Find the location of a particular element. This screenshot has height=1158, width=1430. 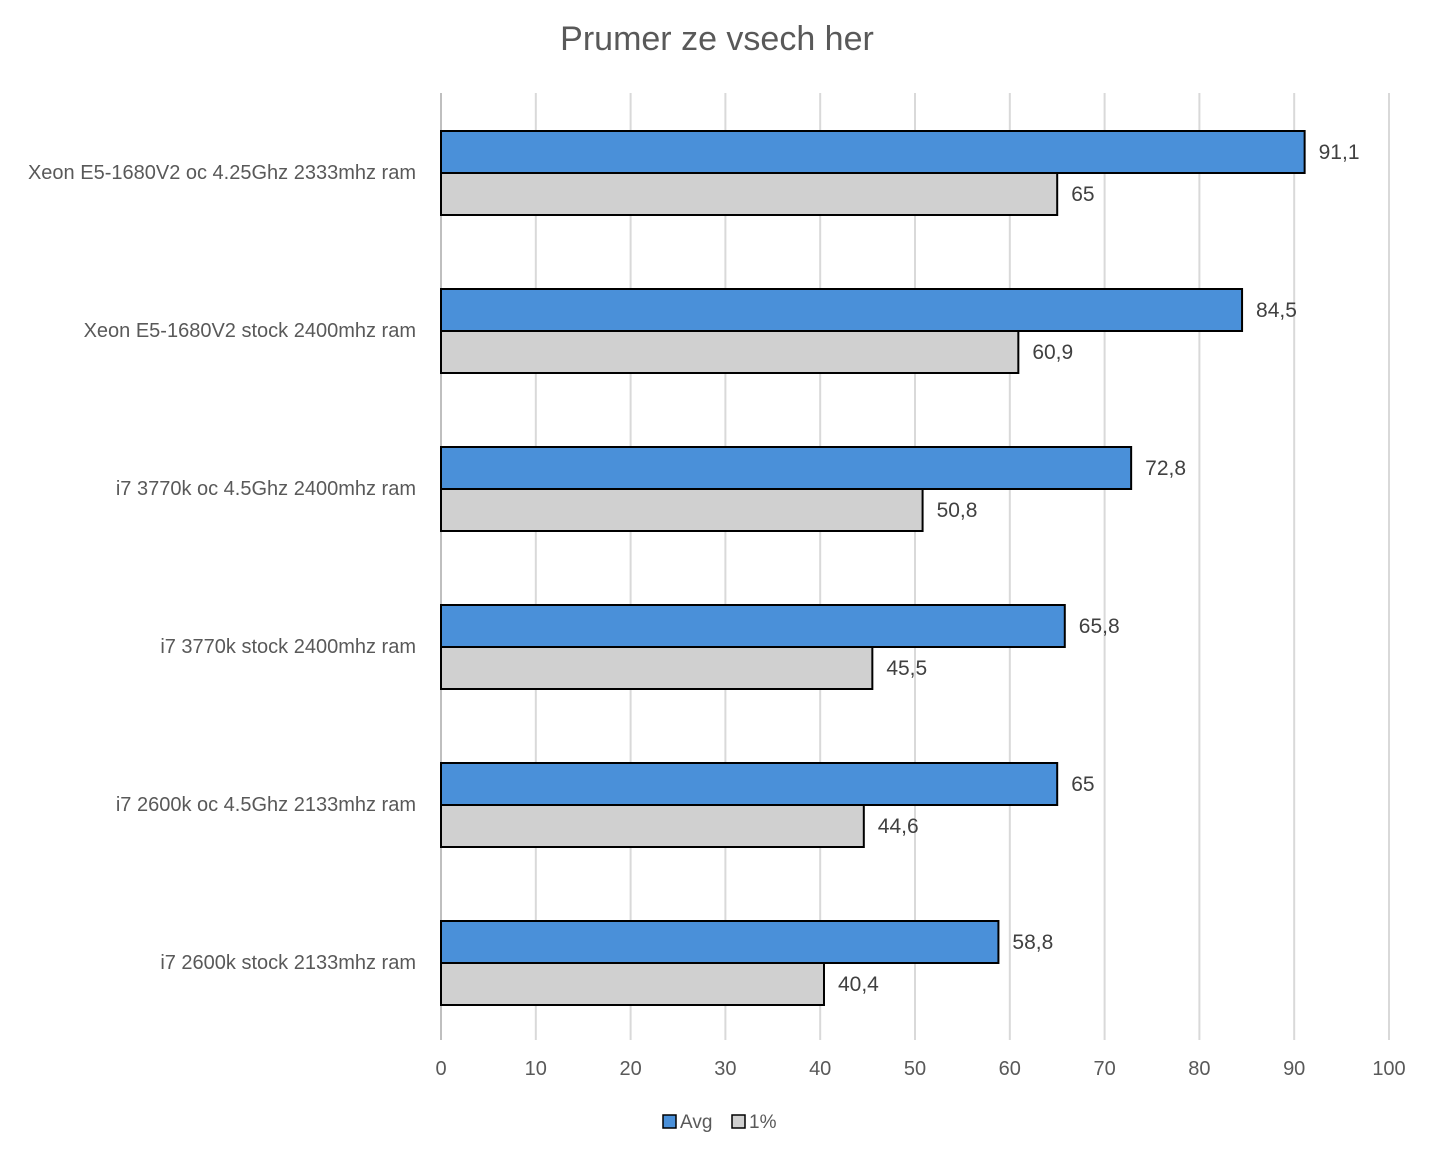

x-tick-label: 10 is located at coordinates (536, 1069).